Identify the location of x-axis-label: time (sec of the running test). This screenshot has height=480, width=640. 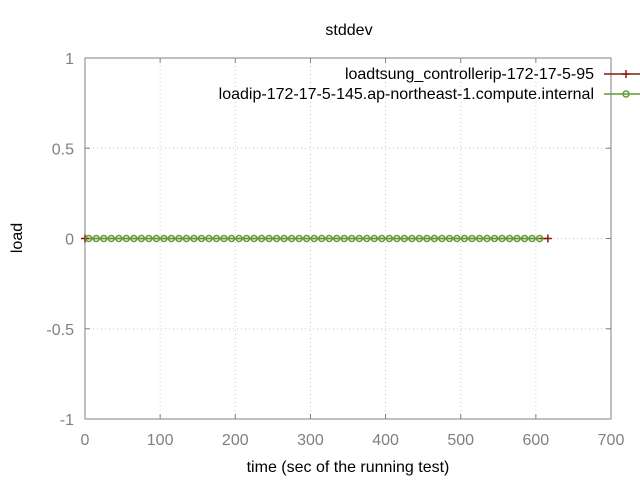
(348, 467).